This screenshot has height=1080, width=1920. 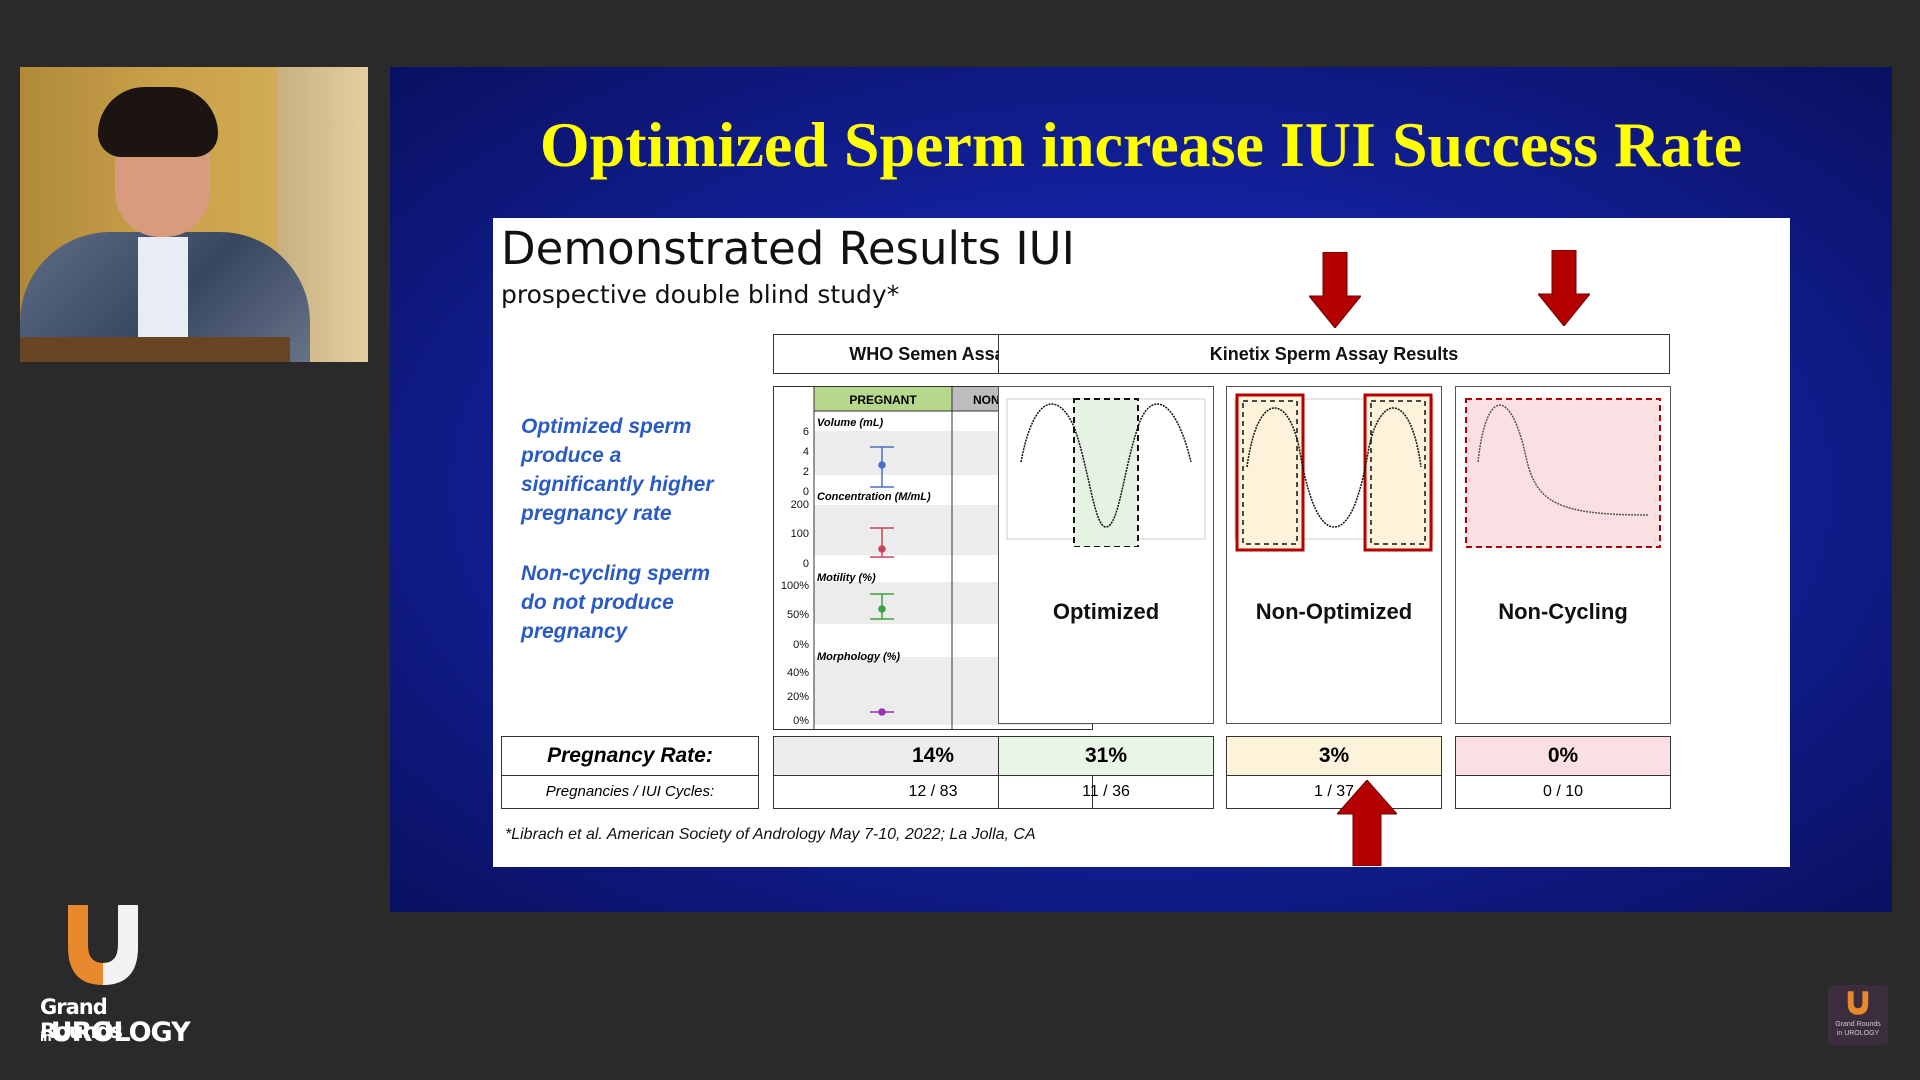 What do you see at coordinates (1564, 288) in the screenshot?
I see `arrow-down-non-cycling-icon` at bounding box center [1564, 288].